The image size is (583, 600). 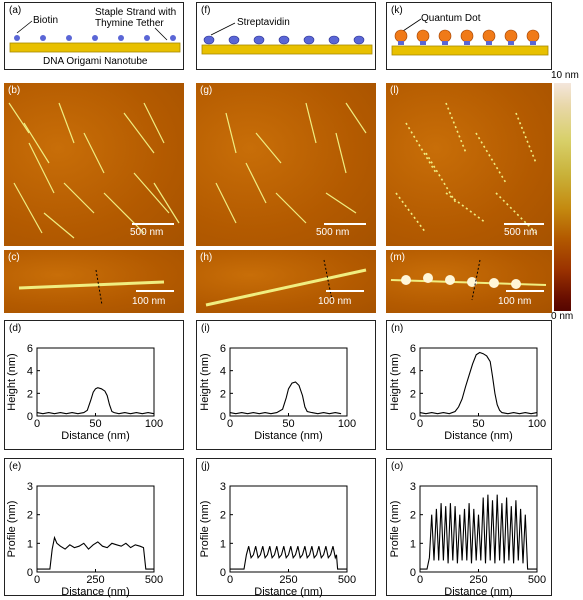 What do you see at coordinates (466, 168) in the screenshot?
I see `nanotube-strands-l` at bounding box center [466, 168].